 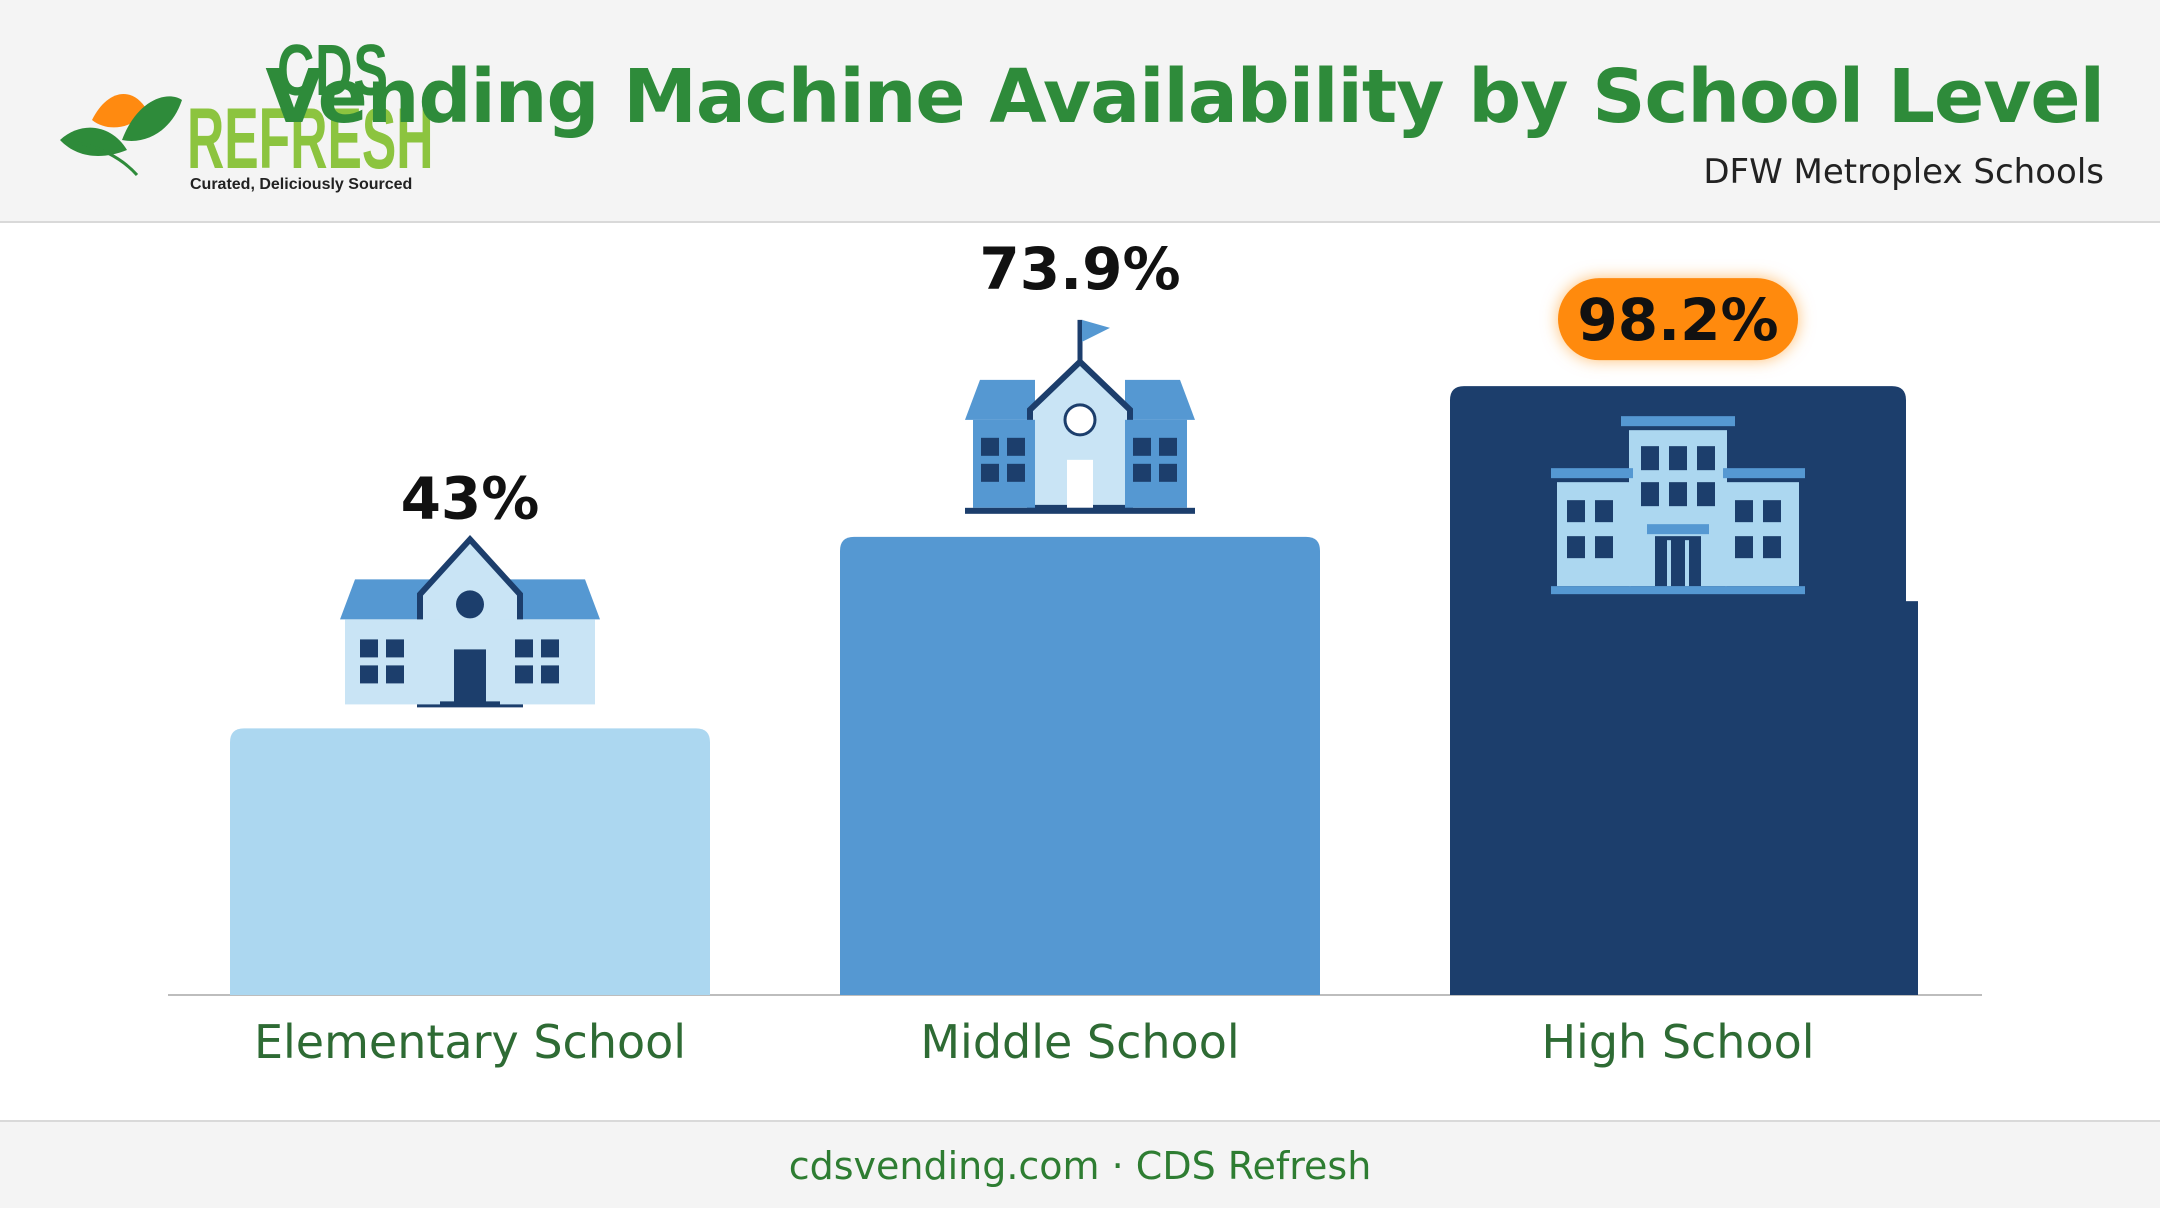 I want to click on leaves-icon, so click(x=121, y=134).